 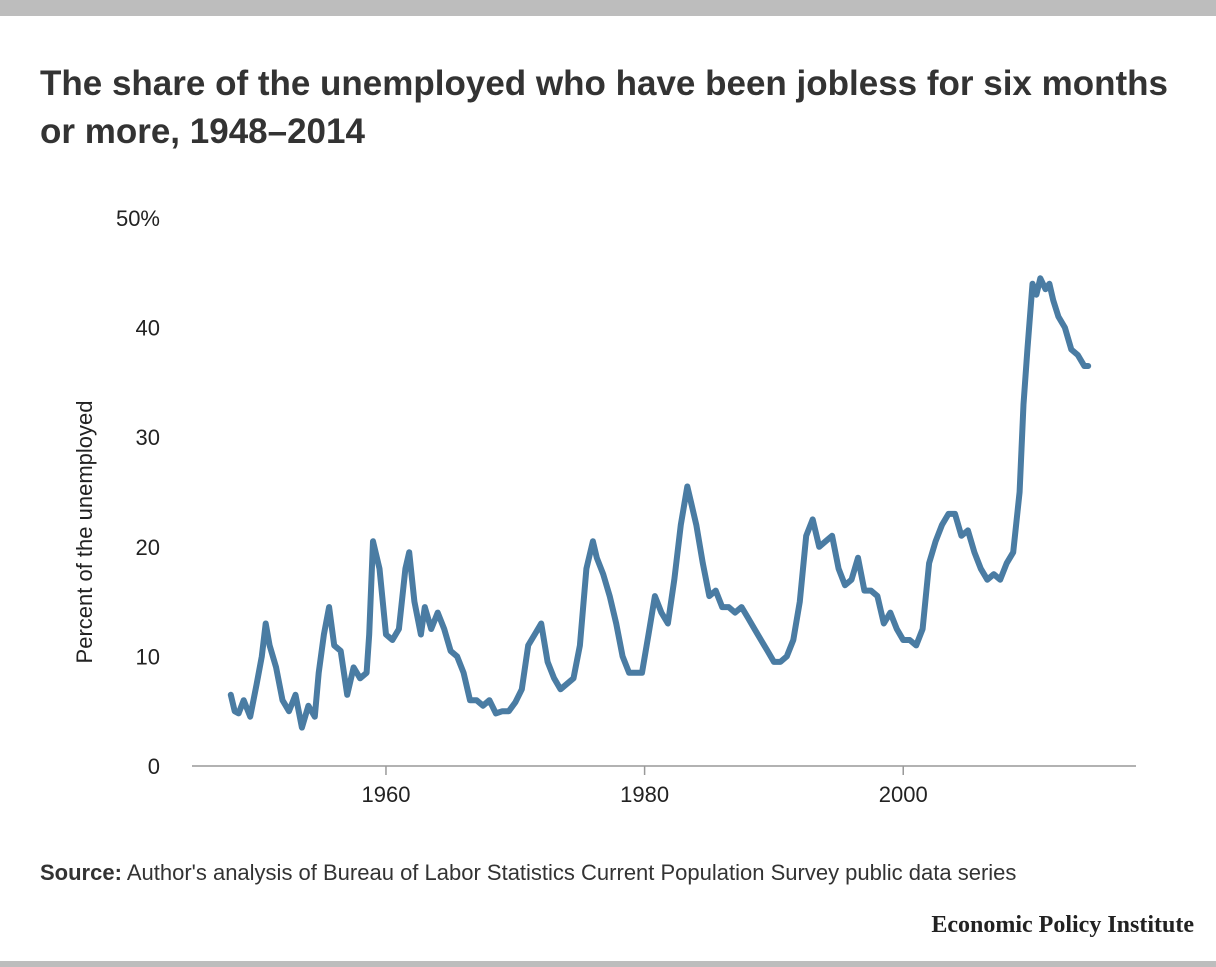 I want to click on x-axis-ticks: 1960 1980 2000, so click(x=644, y=786).